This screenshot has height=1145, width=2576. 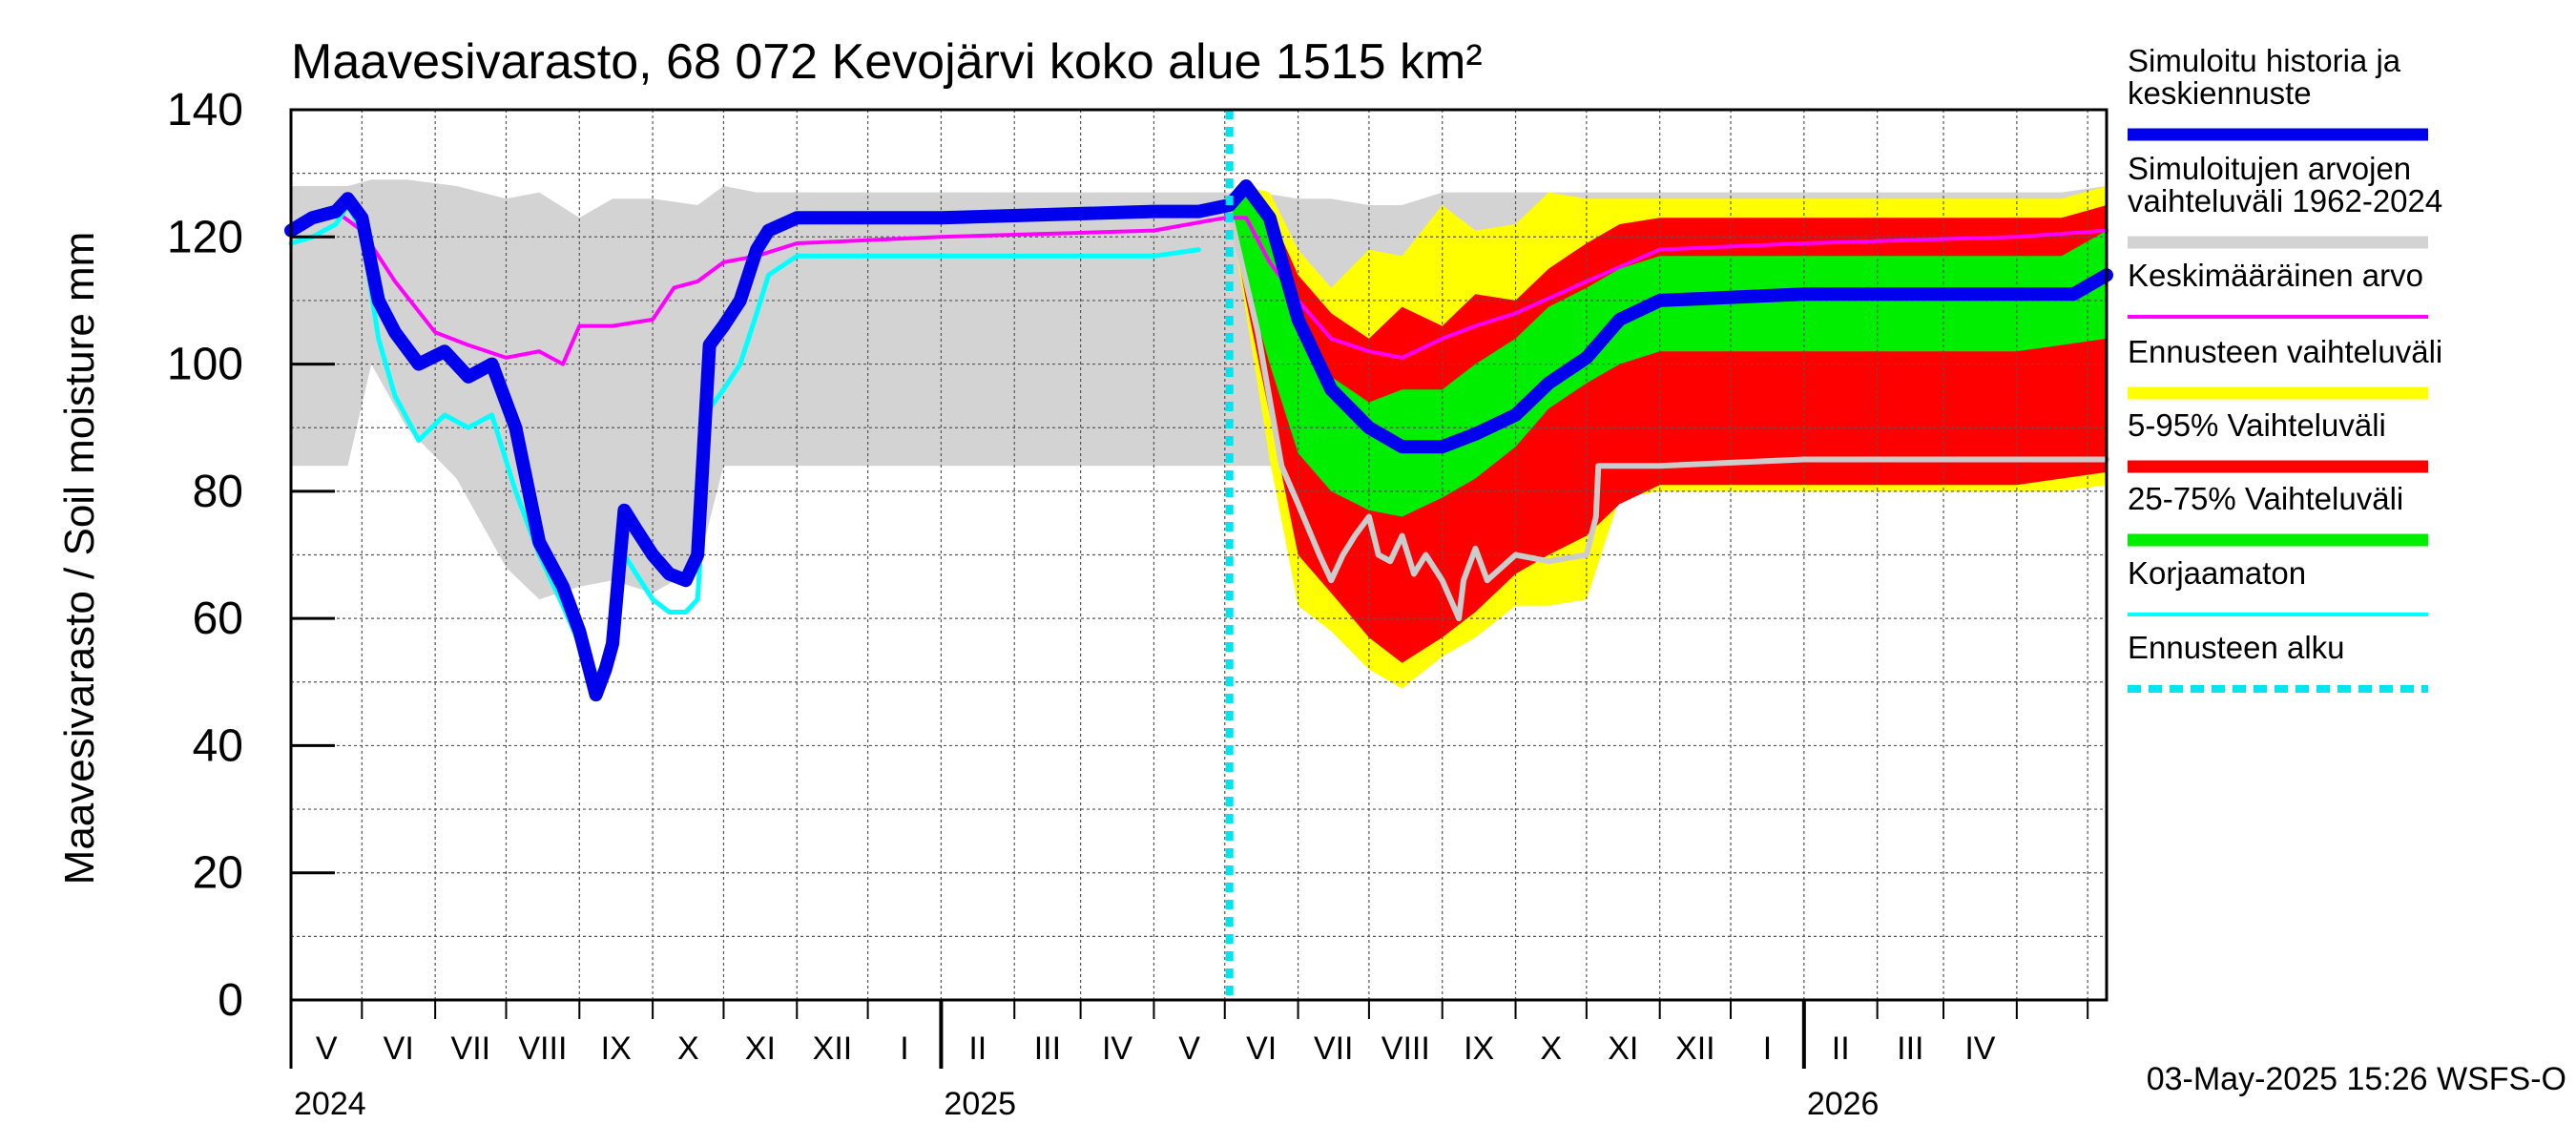 I want to click on y-tick-label: 120, so click(x=205, y=237).